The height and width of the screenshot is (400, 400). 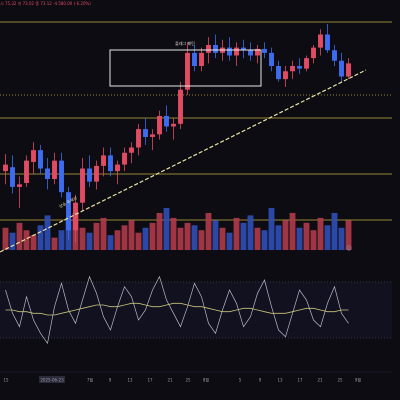 What do you see at coordinates (349, 248) in the screenshot?
I see `volume-marker-icon` at bounding box center [349, 248].